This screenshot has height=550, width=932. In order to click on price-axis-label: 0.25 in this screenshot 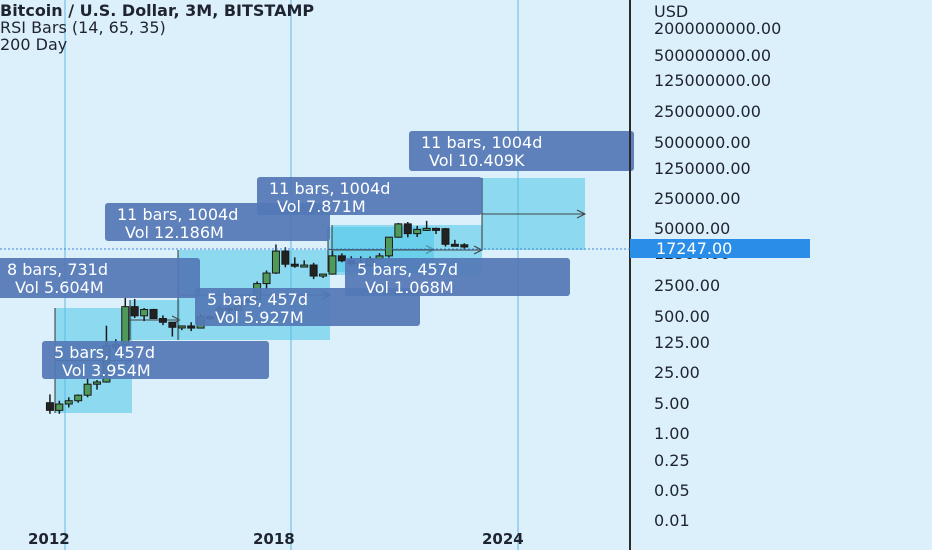, I will do `click(672, 460)`.